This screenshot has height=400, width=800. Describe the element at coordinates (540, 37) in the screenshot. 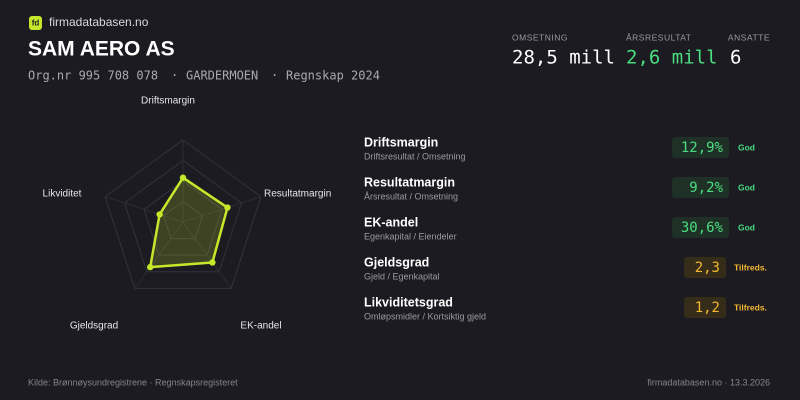

I see `kpi-label: OMSETNING` at that location.